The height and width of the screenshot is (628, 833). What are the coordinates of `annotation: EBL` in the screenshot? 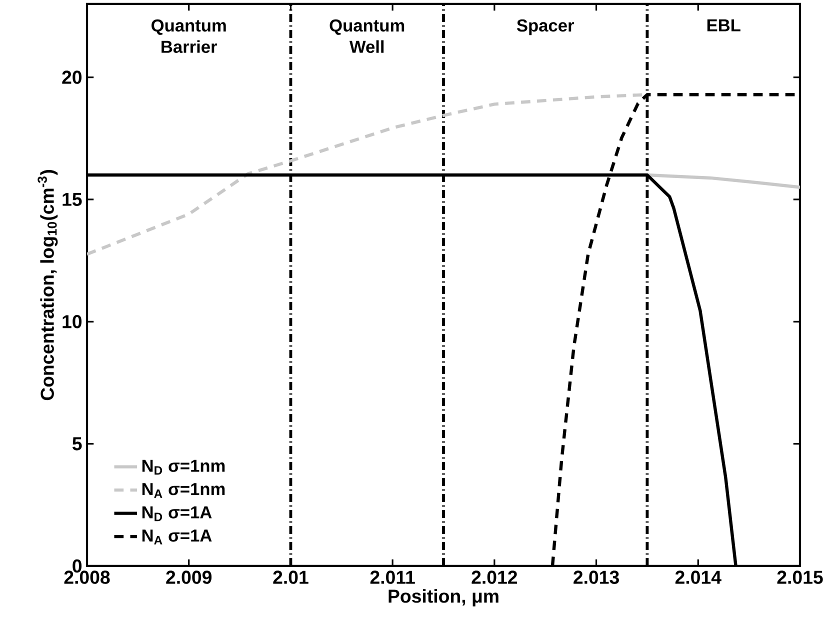 It's located at (723, 25).